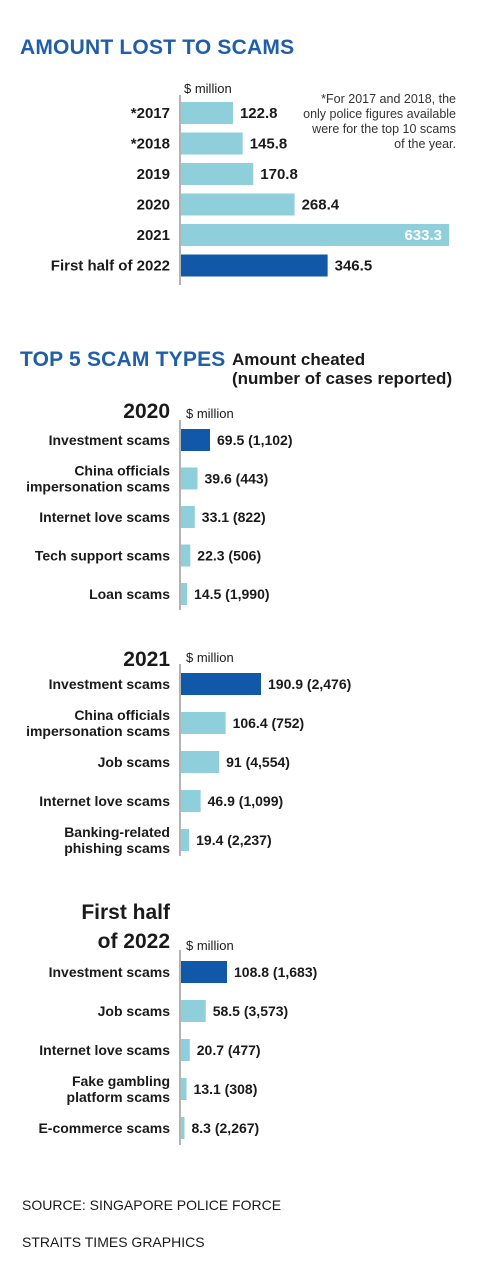 This screenshot has height=1271, width=482. I want to click on category-label: 2021, so click(153, 235).